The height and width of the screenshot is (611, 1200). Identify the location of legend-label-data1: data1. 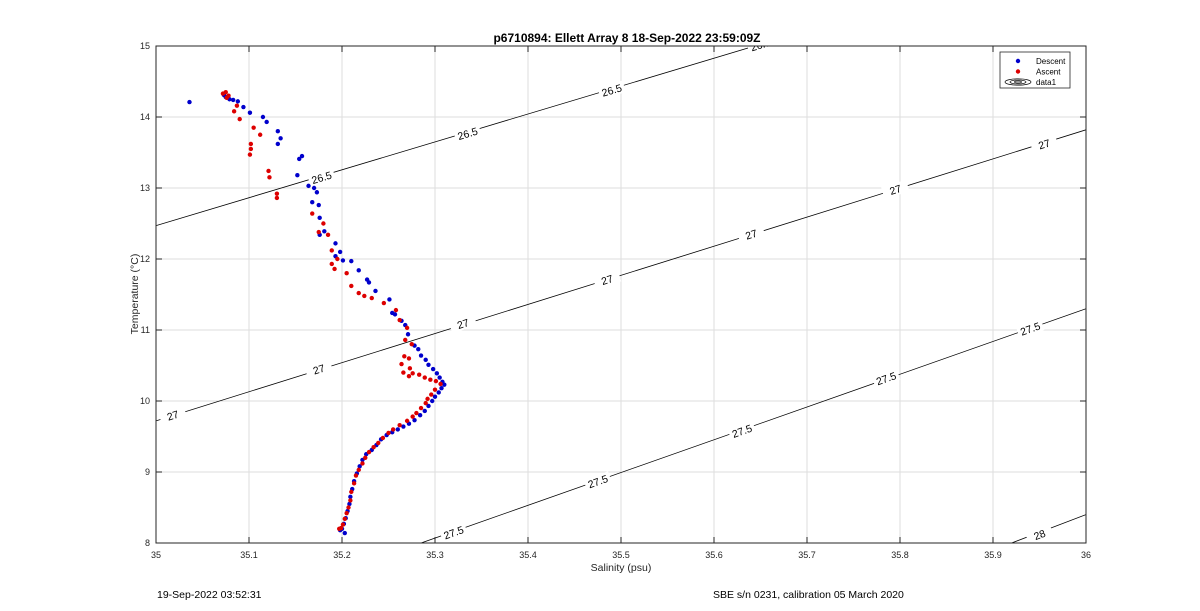
(1046, 82).